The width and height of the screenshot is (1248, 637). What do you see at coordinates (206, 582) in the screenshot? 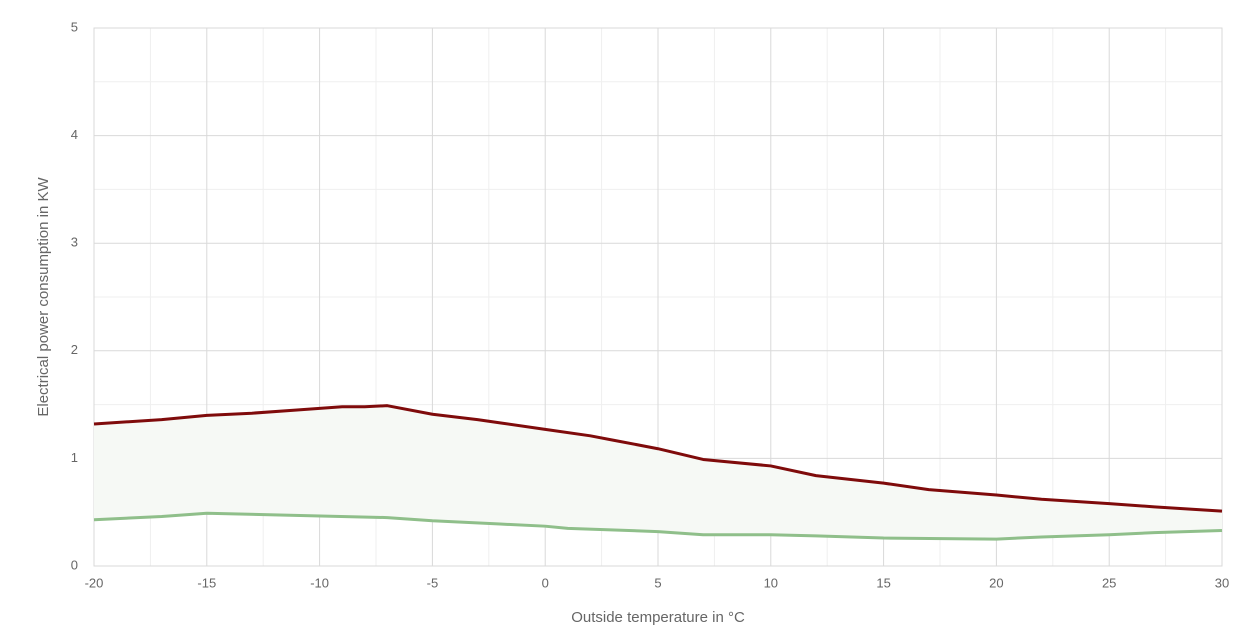
I see `x-tick-label: -15` at bounding box center [206, 582].